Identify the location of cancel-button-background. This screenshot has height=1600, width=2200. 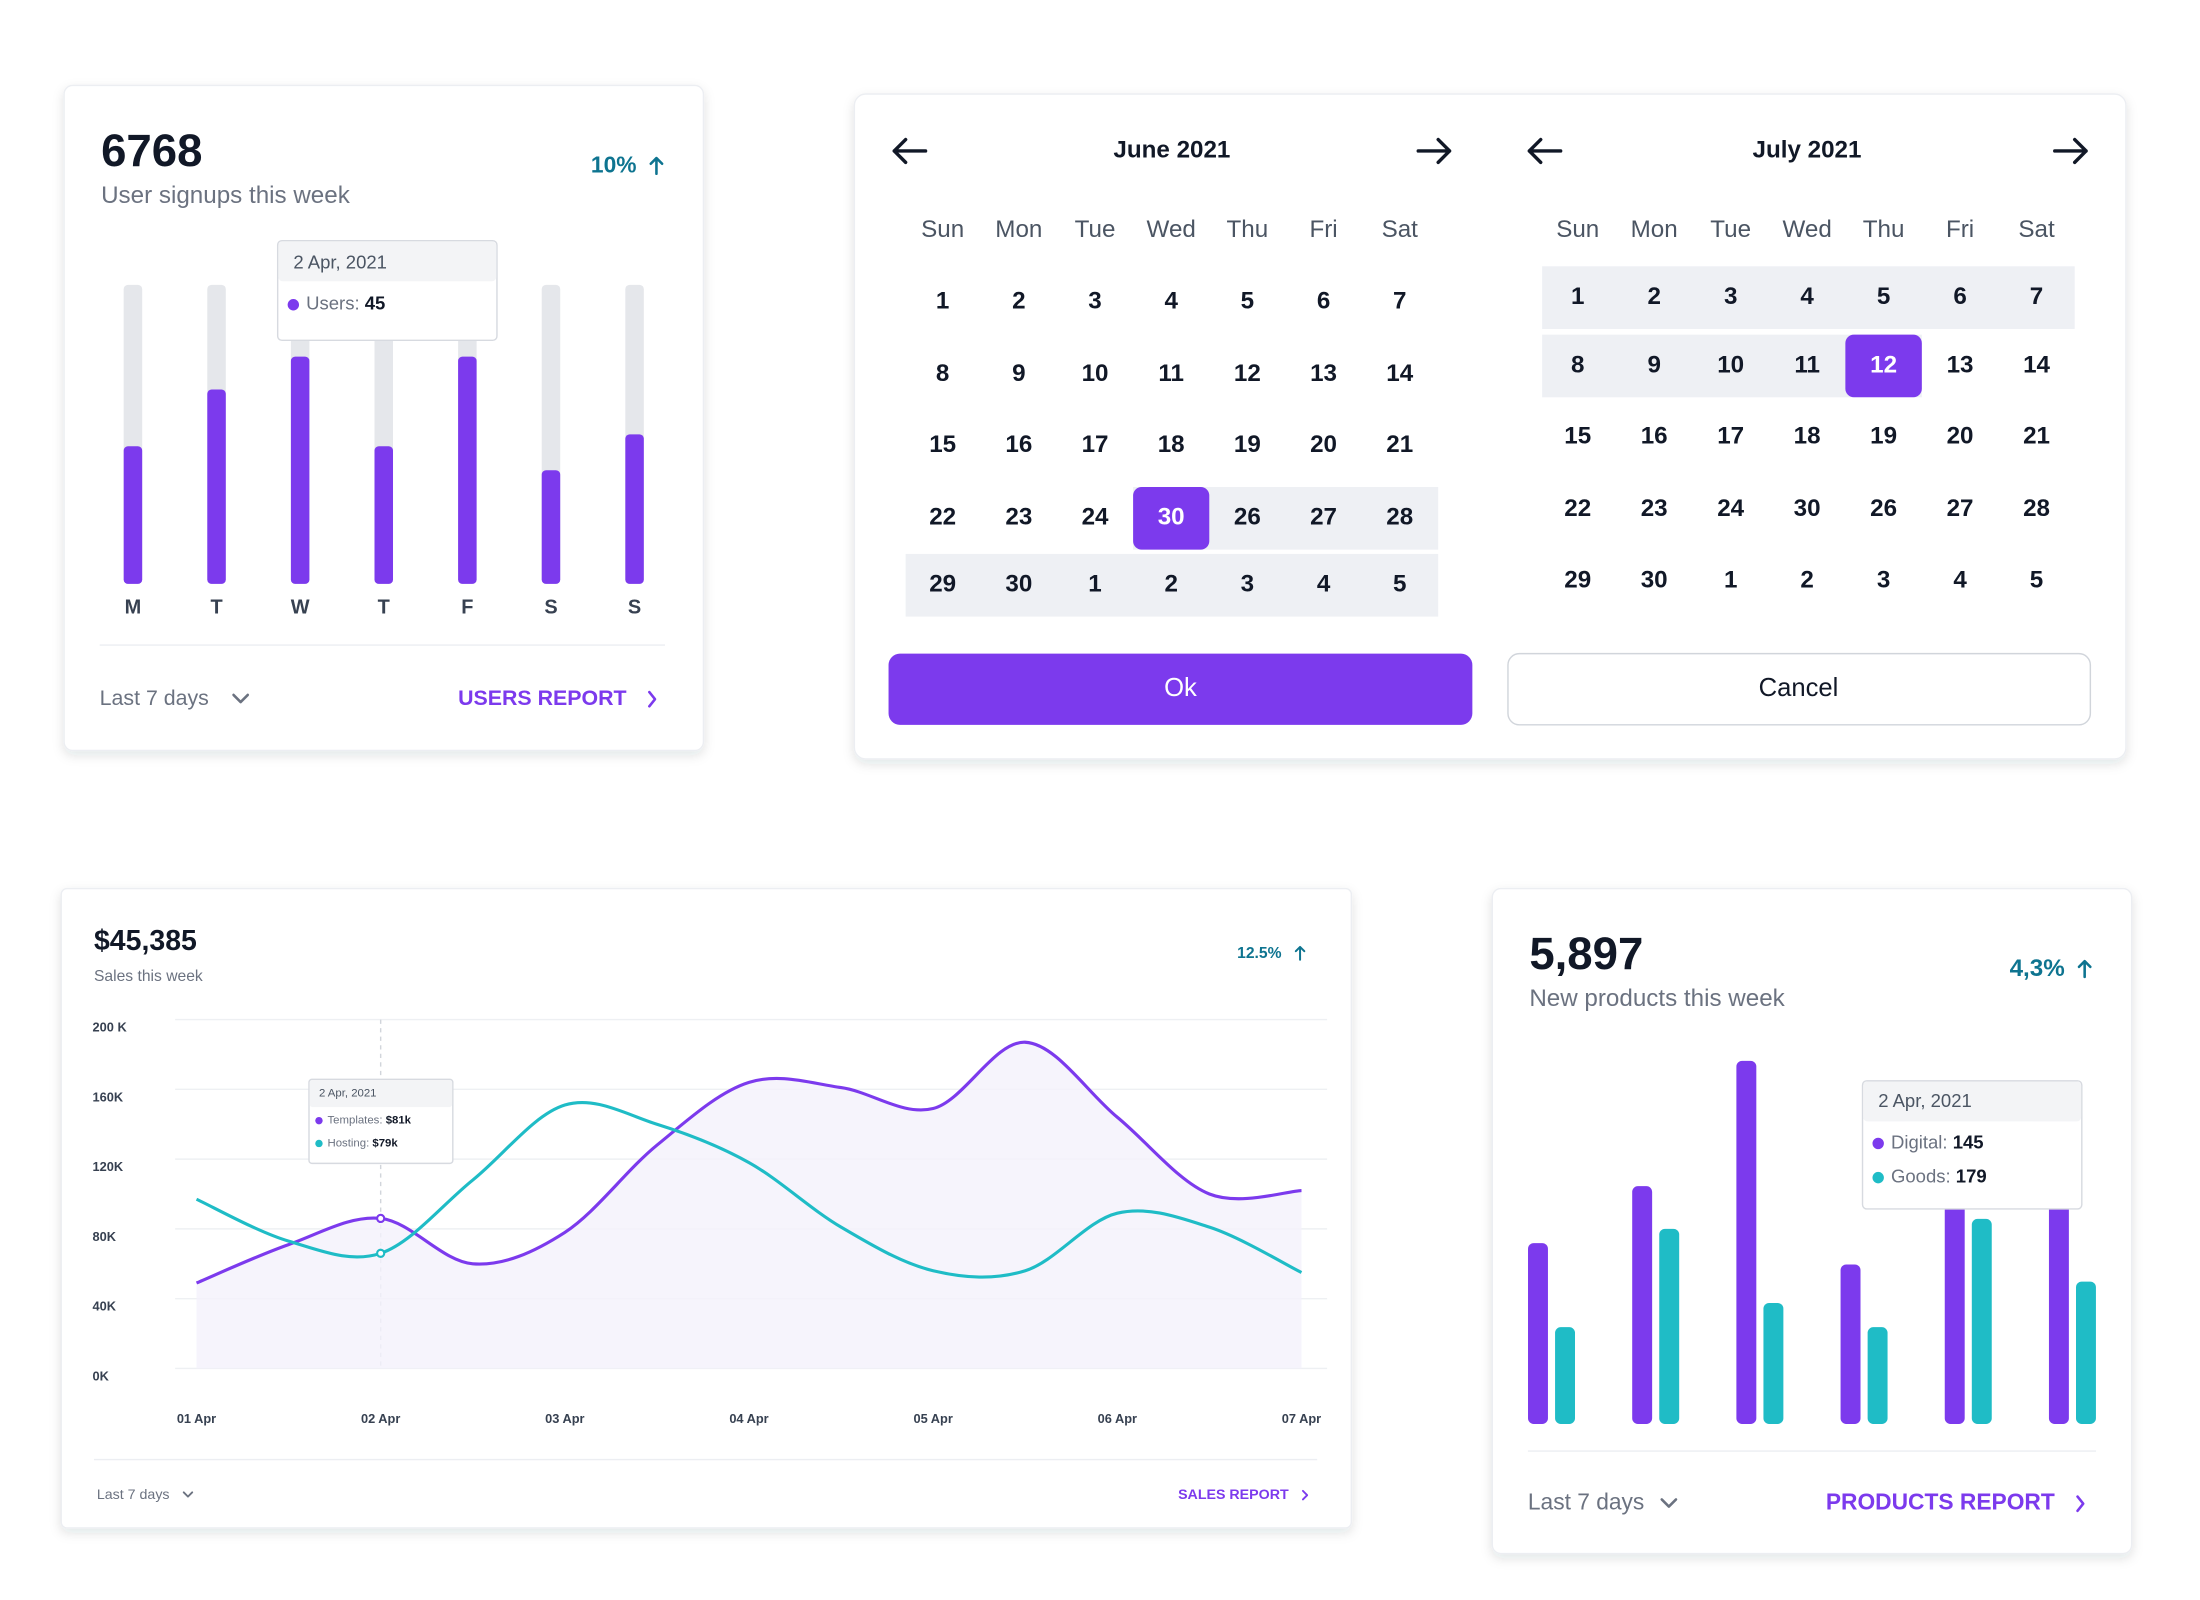
(1799, 689).